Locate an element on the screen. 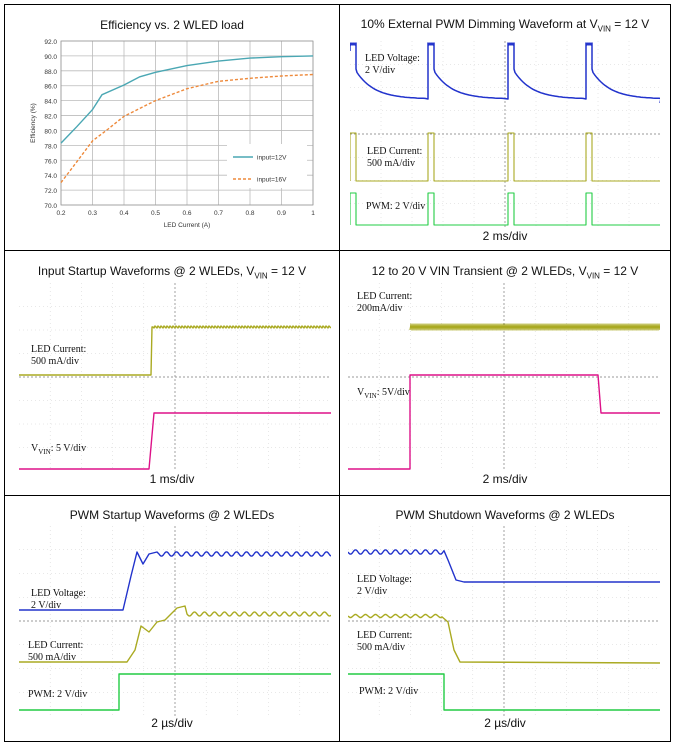 Image resolution: width=675 pixels, height=746 pixels. y-tick-label: 72.0 is located at coordinates (50, 191).